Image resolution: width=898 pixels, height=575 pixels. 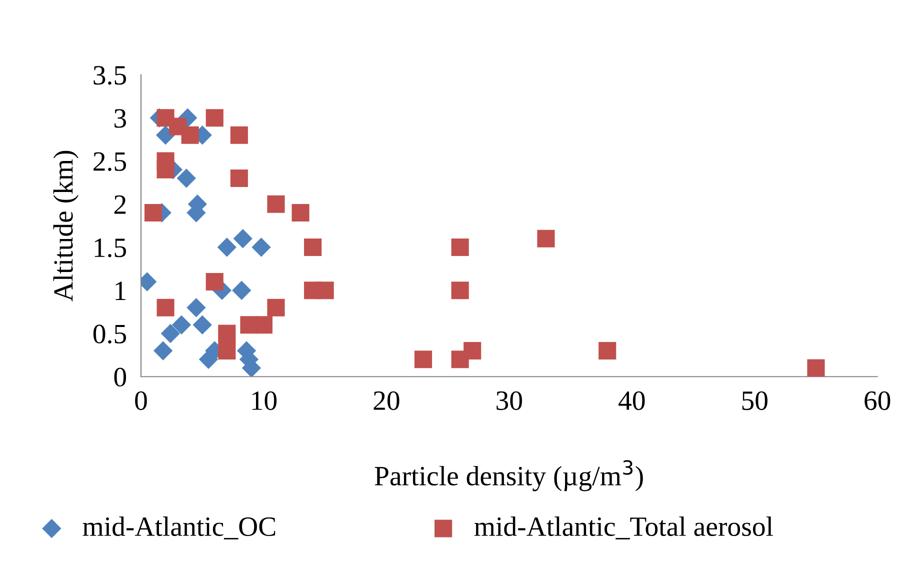 I want to click on y-tick-label: 1, so click(x=121, y=291).